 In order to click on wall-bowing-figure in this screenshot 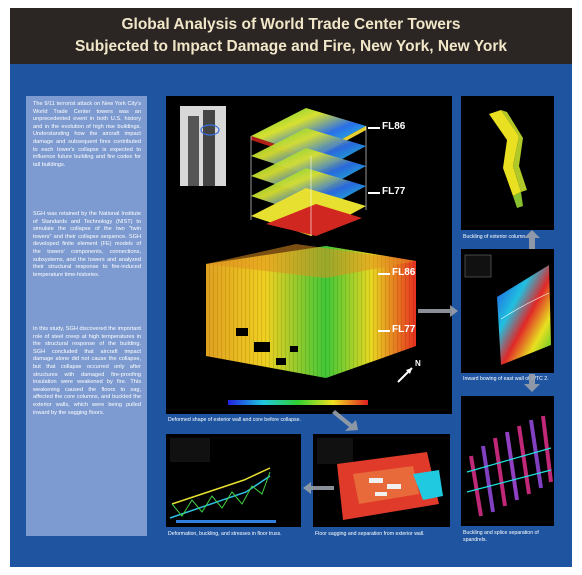, I will do `click(507, 311)`.